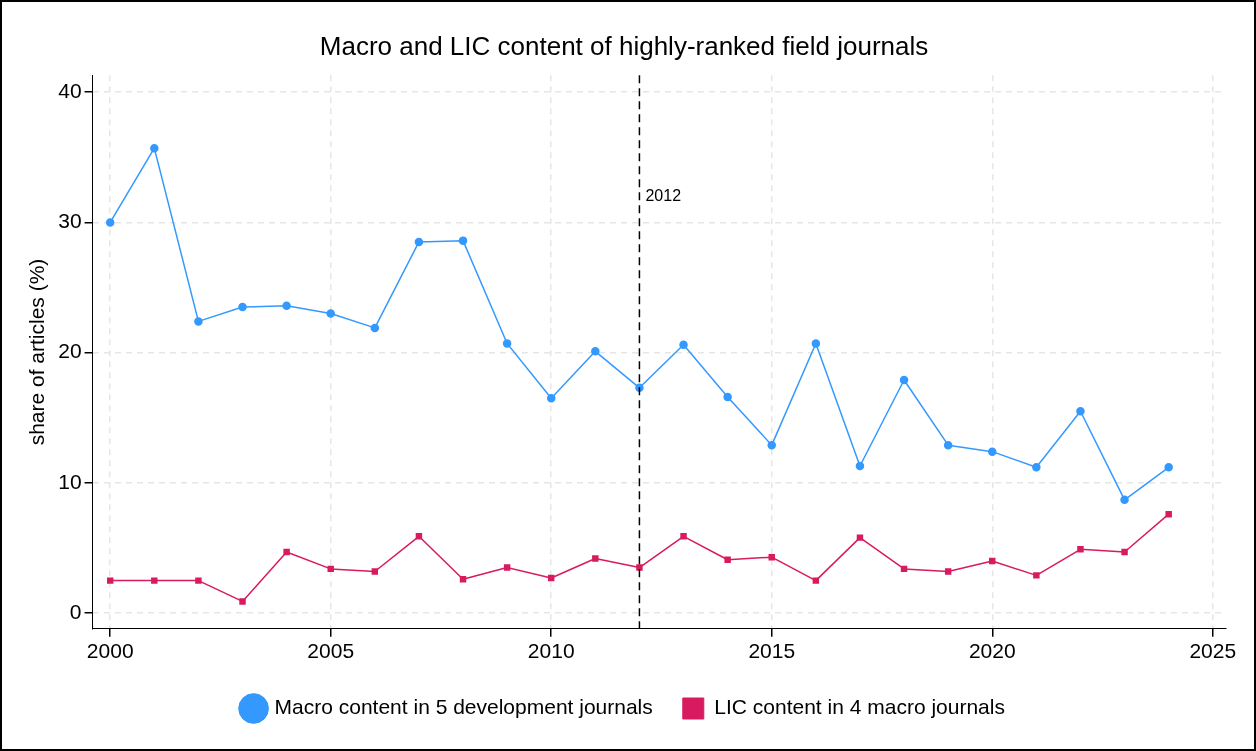  What do you see at coordinates (624, 45) in the screenshot?
I see `chart-title: Macro and LIC content of highly-ranked field journals` at bounding box center [624, 45].